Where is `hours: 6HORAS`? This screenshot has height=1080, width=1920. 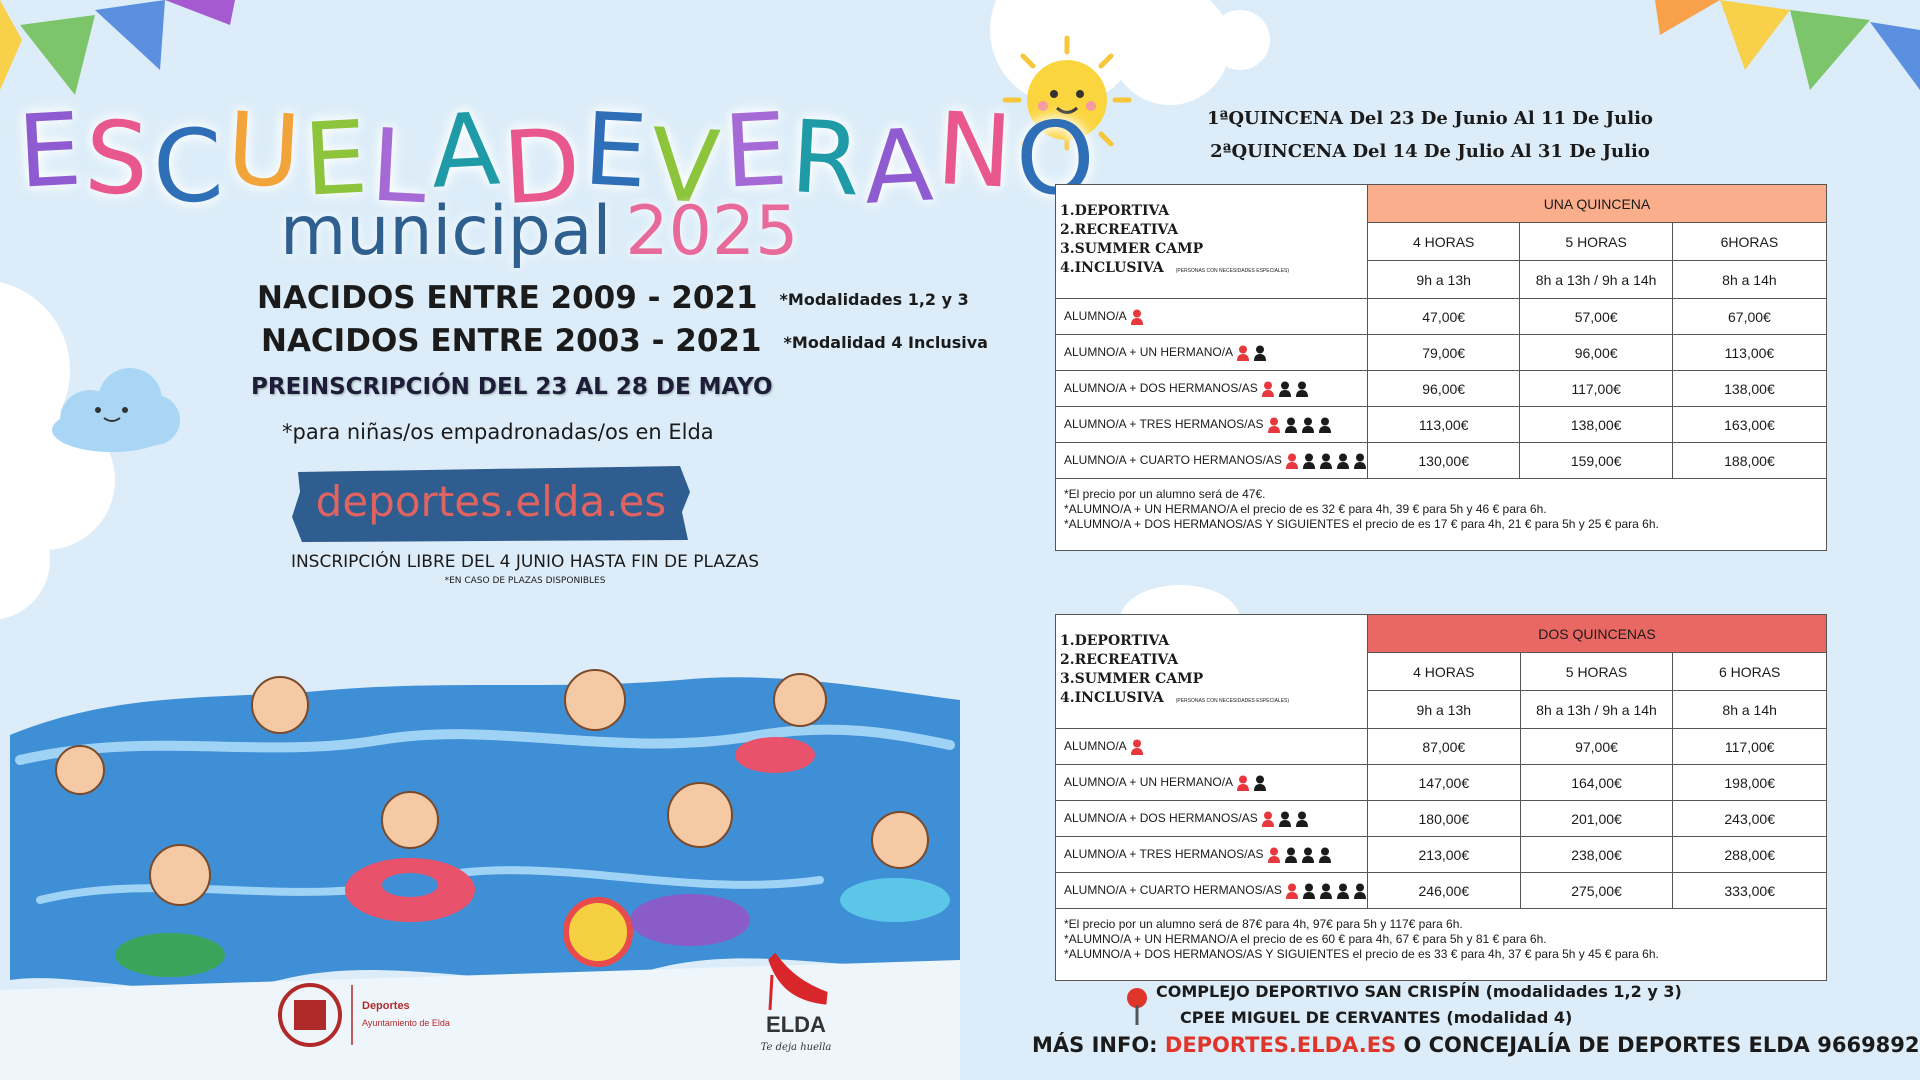
hours: 6HORAS is located at coordinates (1749, 241).